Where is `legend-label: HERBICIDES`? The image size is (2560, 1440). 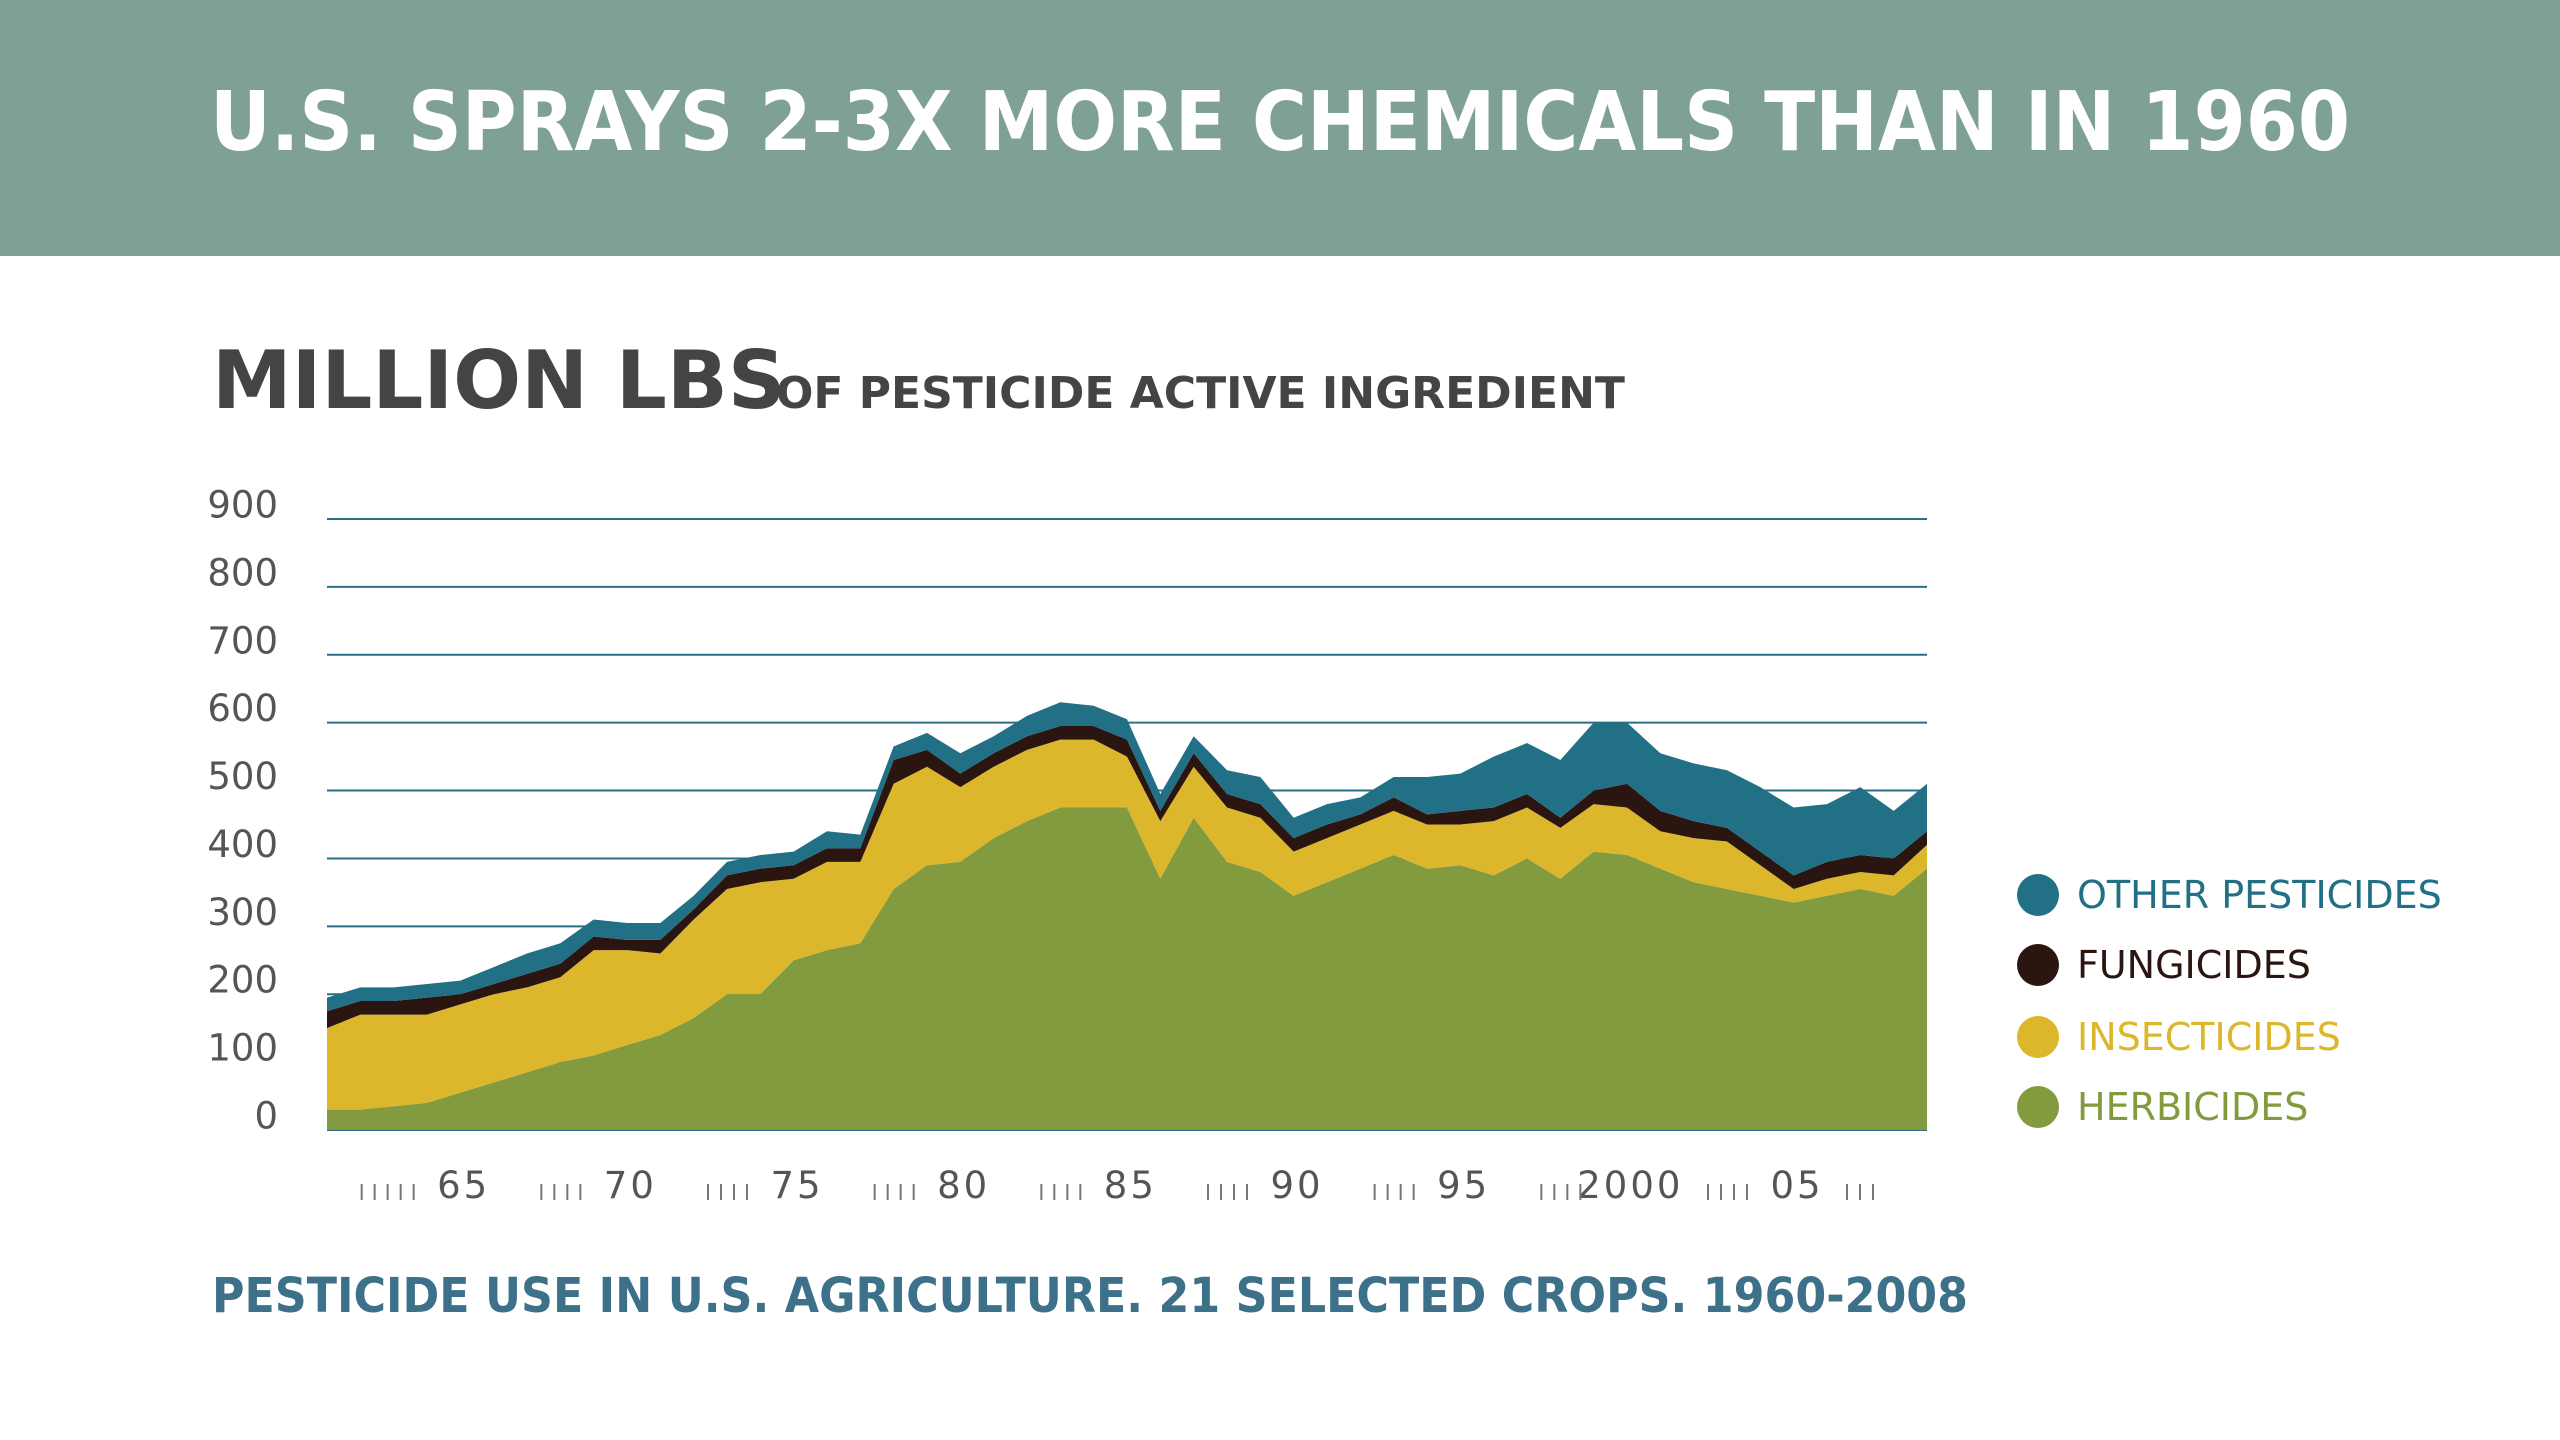
legend-label: HERBICIDES is located at coordinates (2192, 1107).